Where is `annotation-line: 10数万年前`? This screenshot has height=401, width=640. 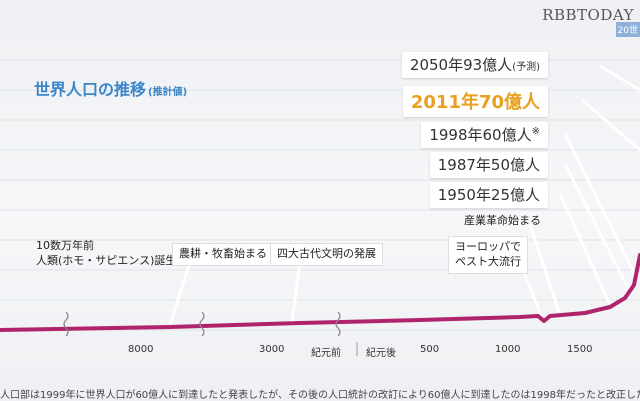 annotation-line: 10数万年前 is located at coordinates (65, 245).